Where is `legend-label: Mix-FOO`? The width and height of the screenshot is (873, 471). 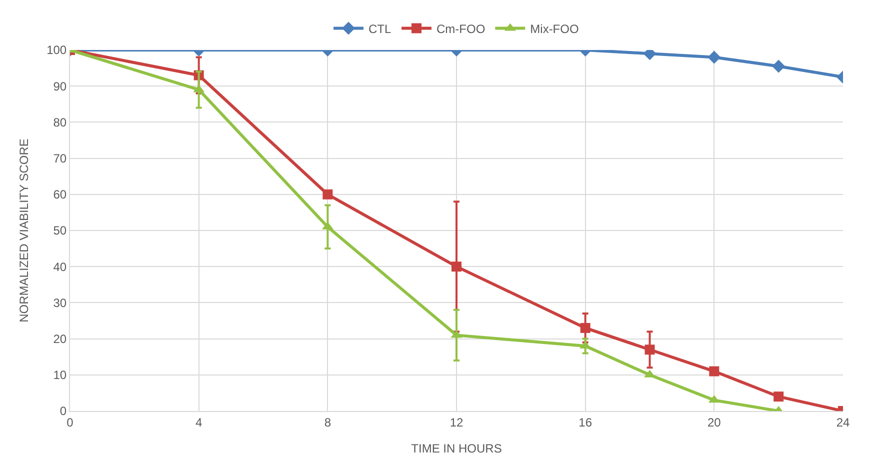
legend-label: Mix-FOO is located at coordinates (554, 29).